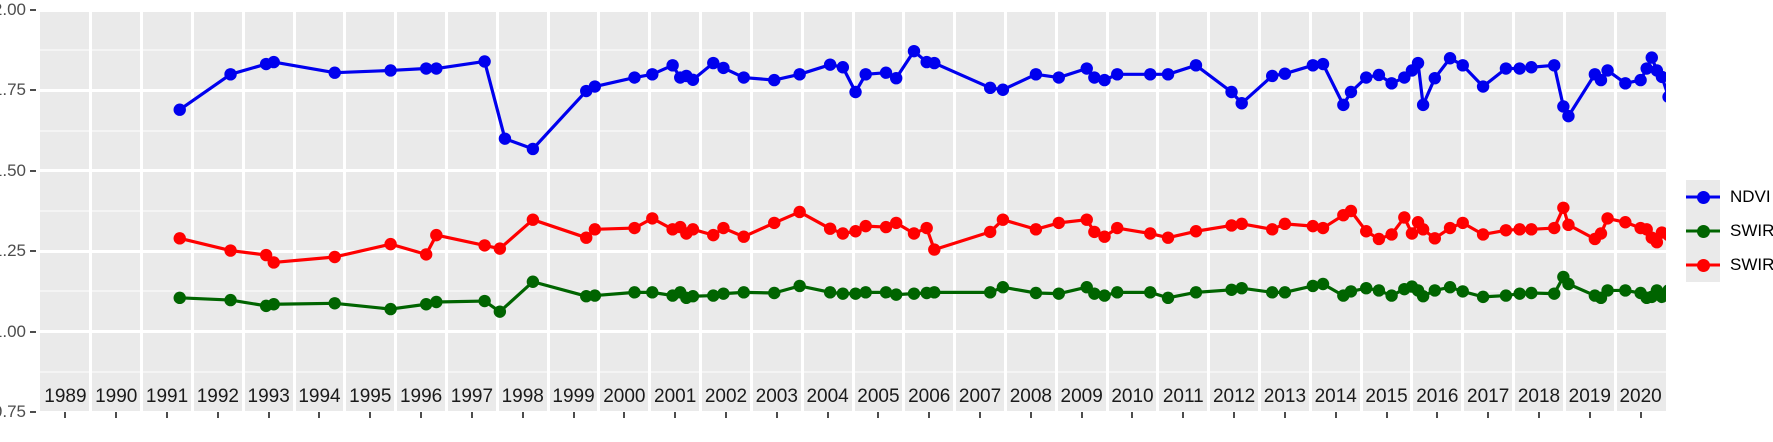 Image resolution: width=1773 pixels, height=442 pixels. What do you see at coordinates (1386, 396) in the screenshot?
I see `x-tick-label: 2015` at bounding box center [1386, 396].